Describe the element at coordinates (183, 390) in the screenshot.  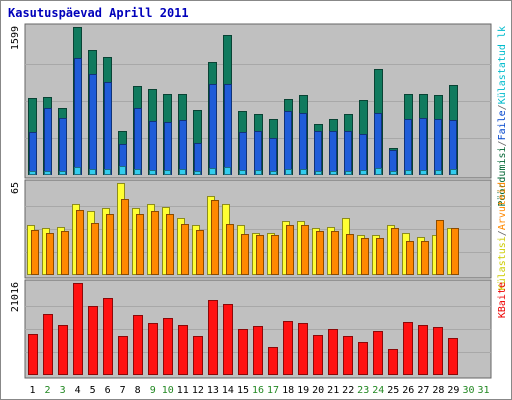
I see `x-tick-label: 11` at that location.